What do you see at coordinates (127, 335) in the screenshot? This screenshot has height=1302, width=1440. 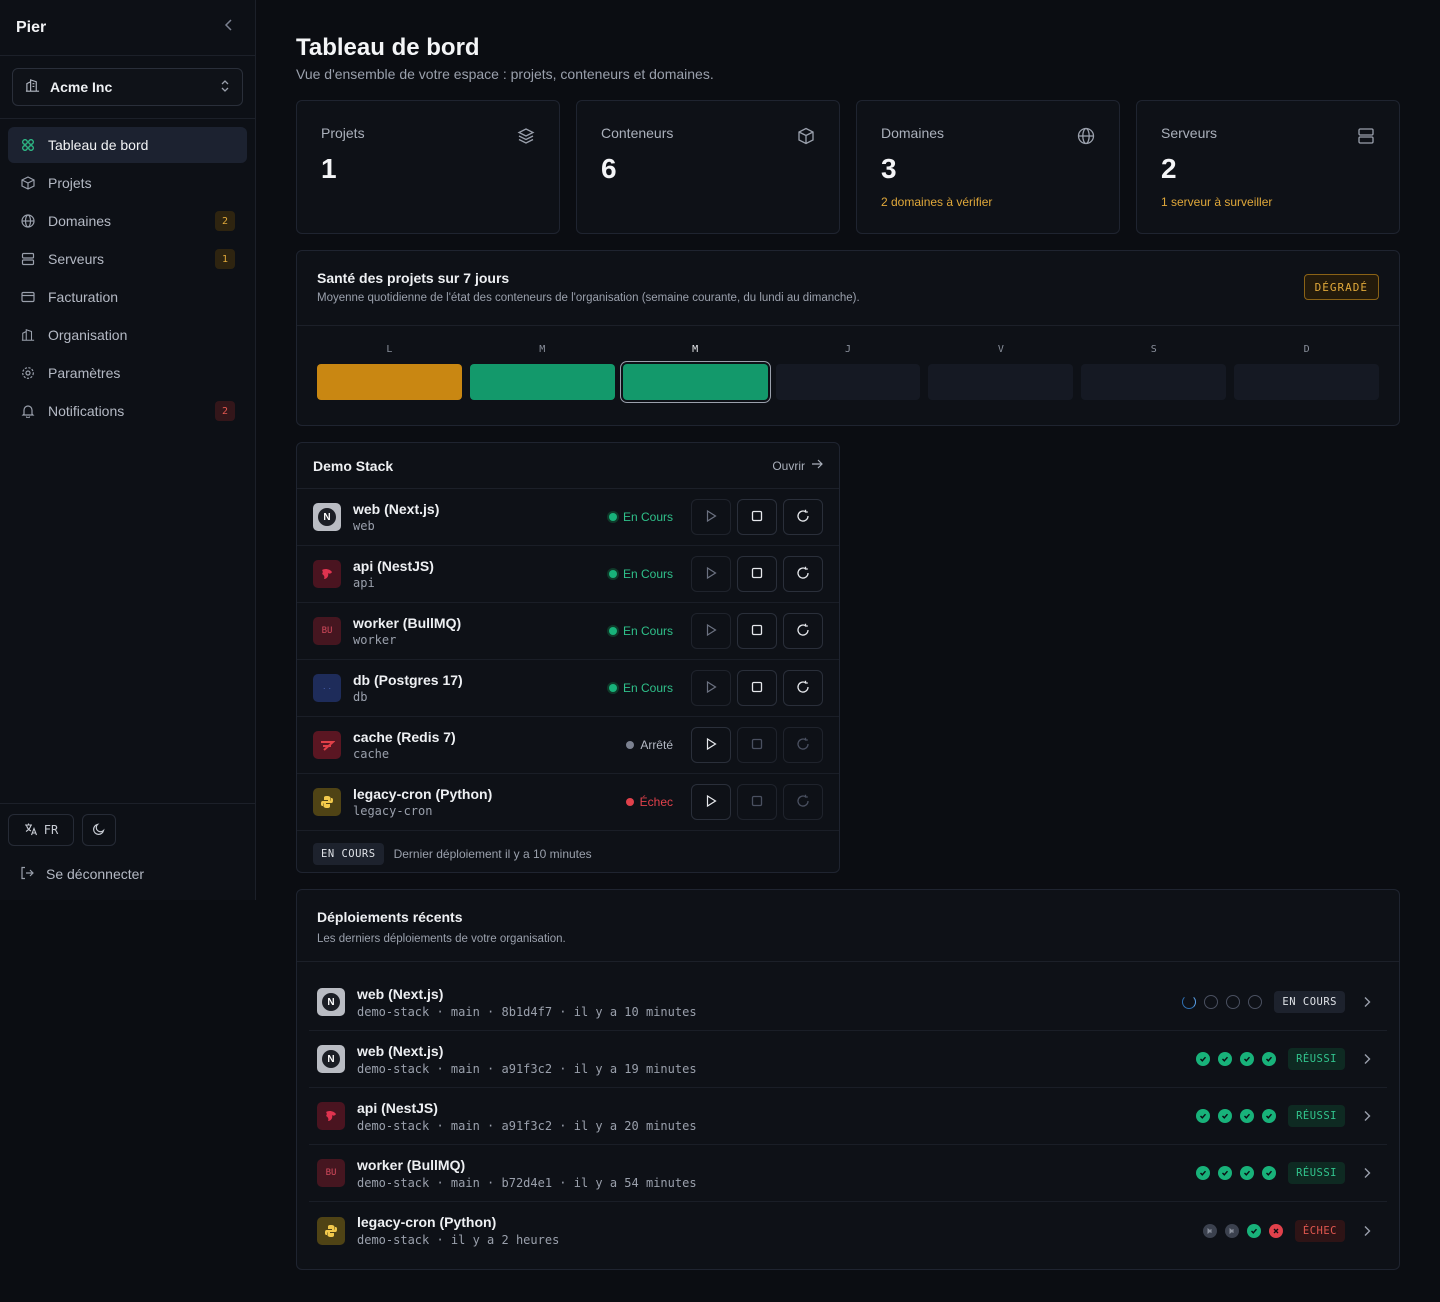 I see `nav-item-organization: Organisation` at bounding box center [127, 335].